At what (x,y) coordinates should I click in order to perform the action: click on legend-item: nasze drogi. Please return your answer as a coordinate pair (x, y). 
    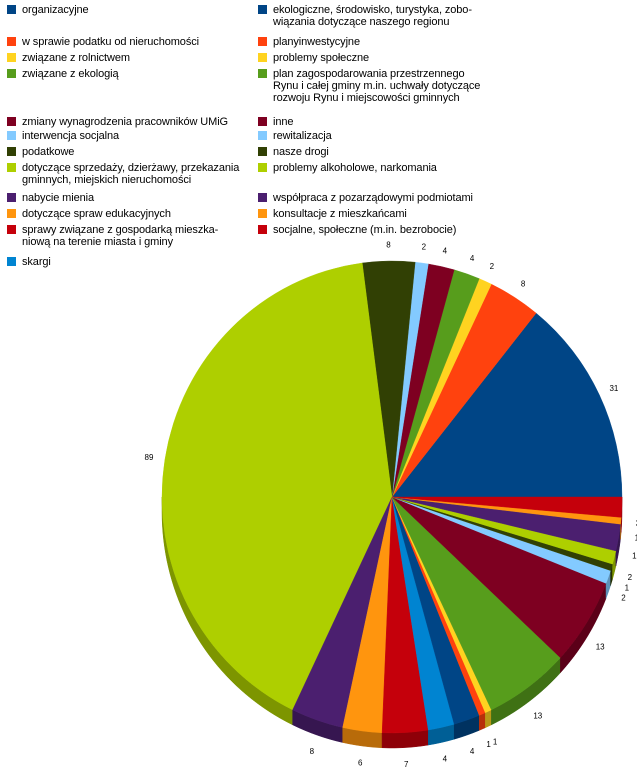
    Looking at the image, I should click on (293, 152).